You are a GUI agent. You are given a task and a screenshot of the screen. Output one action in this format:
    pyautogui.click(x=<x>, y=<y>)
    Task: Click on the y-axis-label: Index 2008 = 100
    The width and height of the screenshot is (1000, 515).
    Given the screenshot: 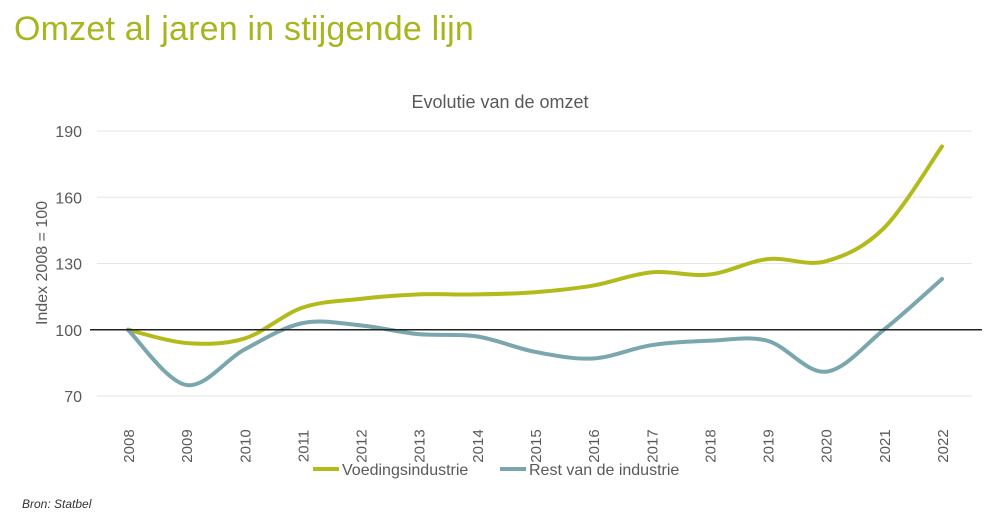 What is the action you would take?
    pyautogui.click(x=42, y=263)
    